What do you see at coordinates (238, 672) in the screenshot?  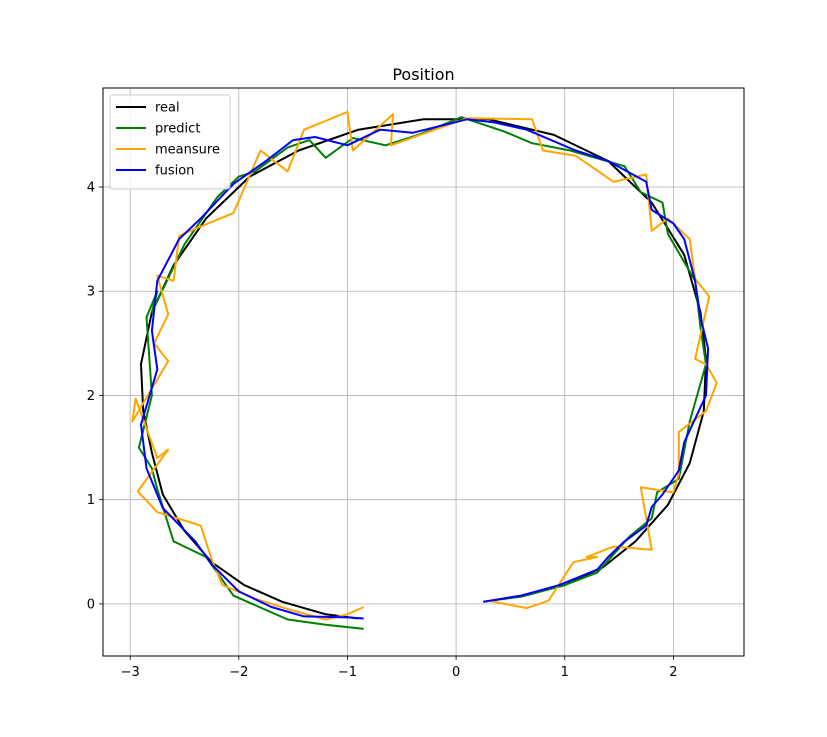 I see `x-tick-label: −2` at bounding box center [238, 672].